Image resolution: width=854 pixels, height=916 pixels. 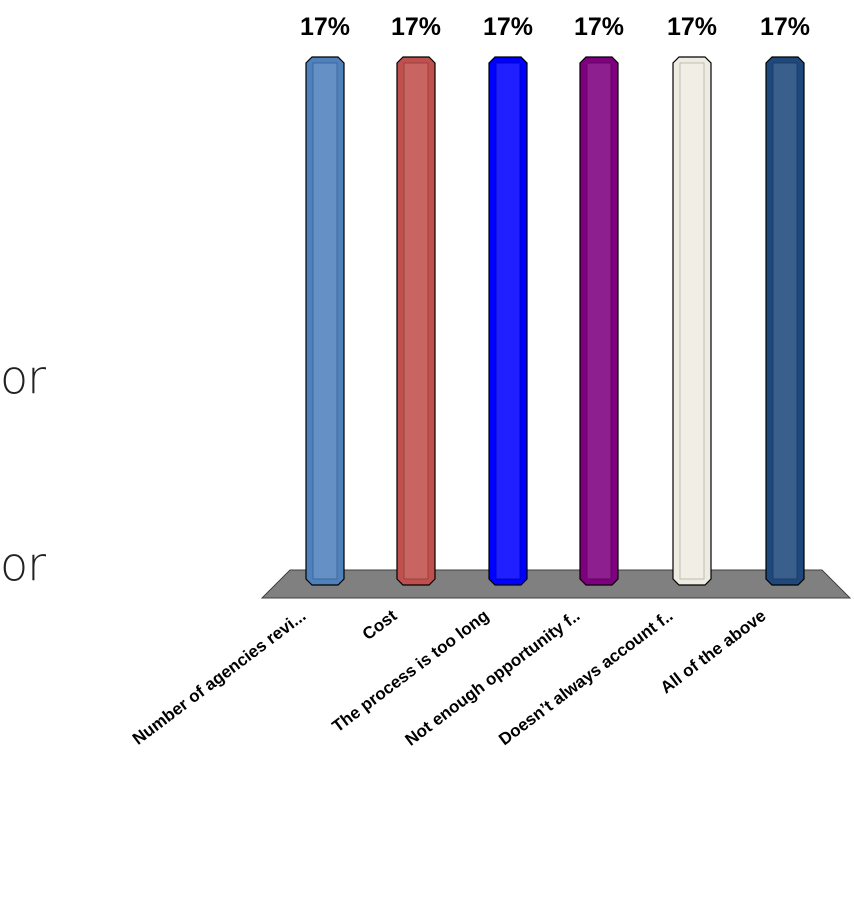 I want to click on category-label-3: The process is too long, so click(x=411, y=671).